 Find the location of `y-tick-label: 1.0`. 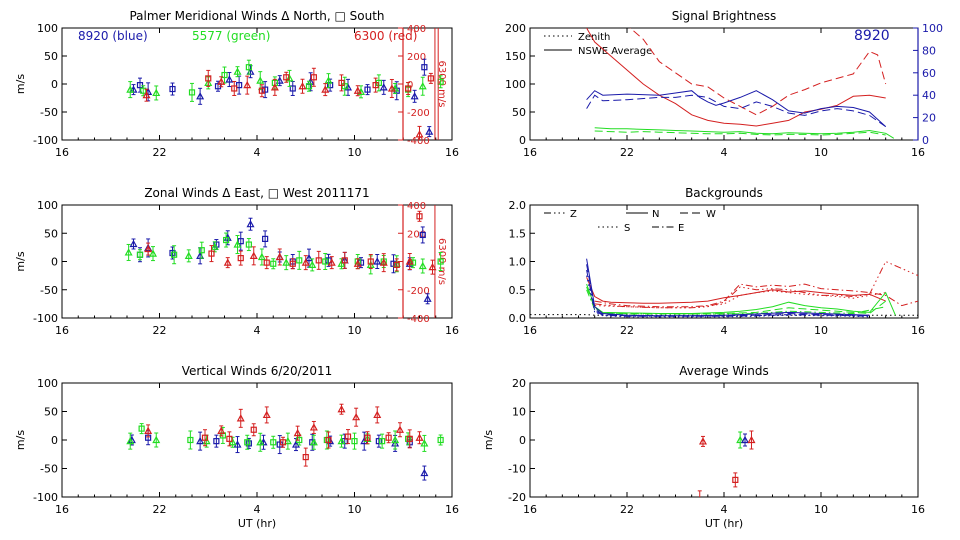

y-tick-label: 1.0 is located at coordinates (518, 262).